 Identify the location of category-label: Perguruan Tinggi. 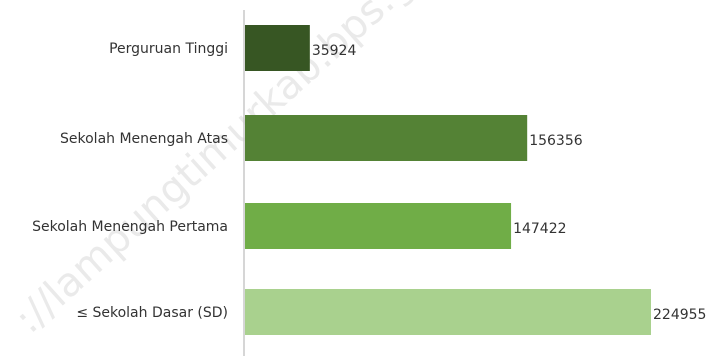
(168, 49).